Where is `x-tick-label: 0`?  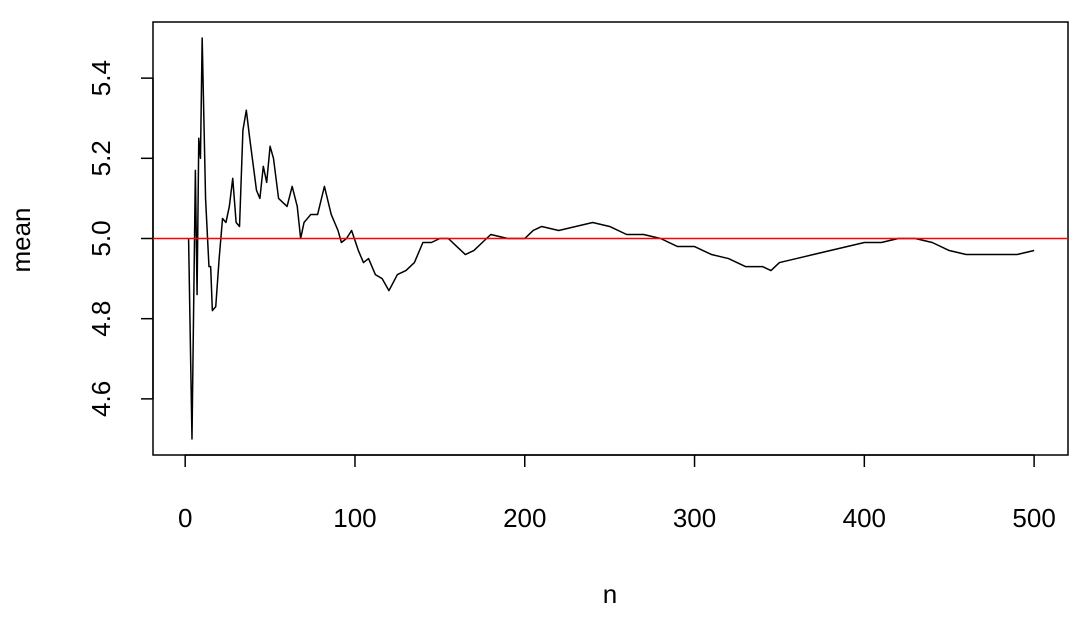
x-tick-label: 0 is located at coordinates (185, 518).